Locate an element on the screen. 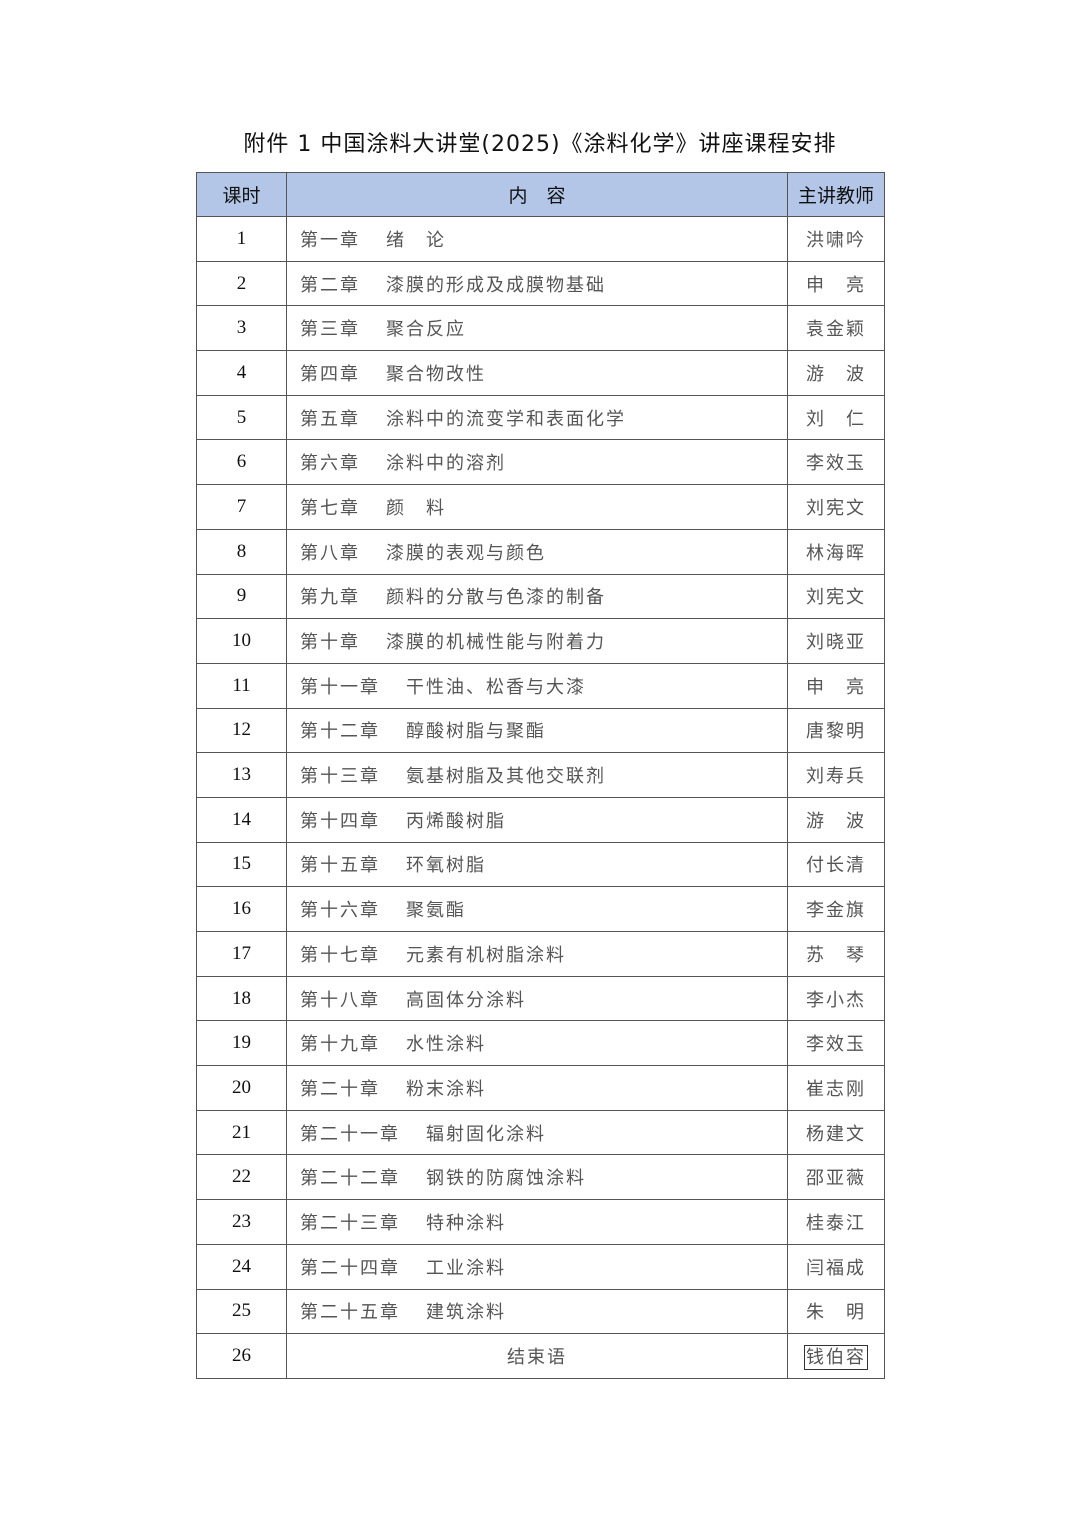 The image size is (1080, 1514). session-number: 16 is located at coordinates (241, 909).